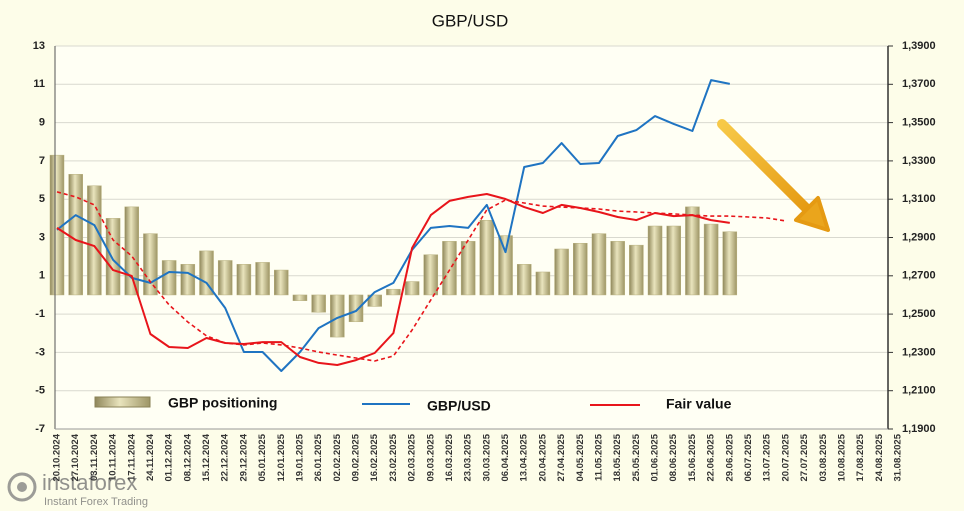  Describe the element at coordinates (430, 457) in the screenshot. I see `x-tick-label: 09.03.2025` at that location.